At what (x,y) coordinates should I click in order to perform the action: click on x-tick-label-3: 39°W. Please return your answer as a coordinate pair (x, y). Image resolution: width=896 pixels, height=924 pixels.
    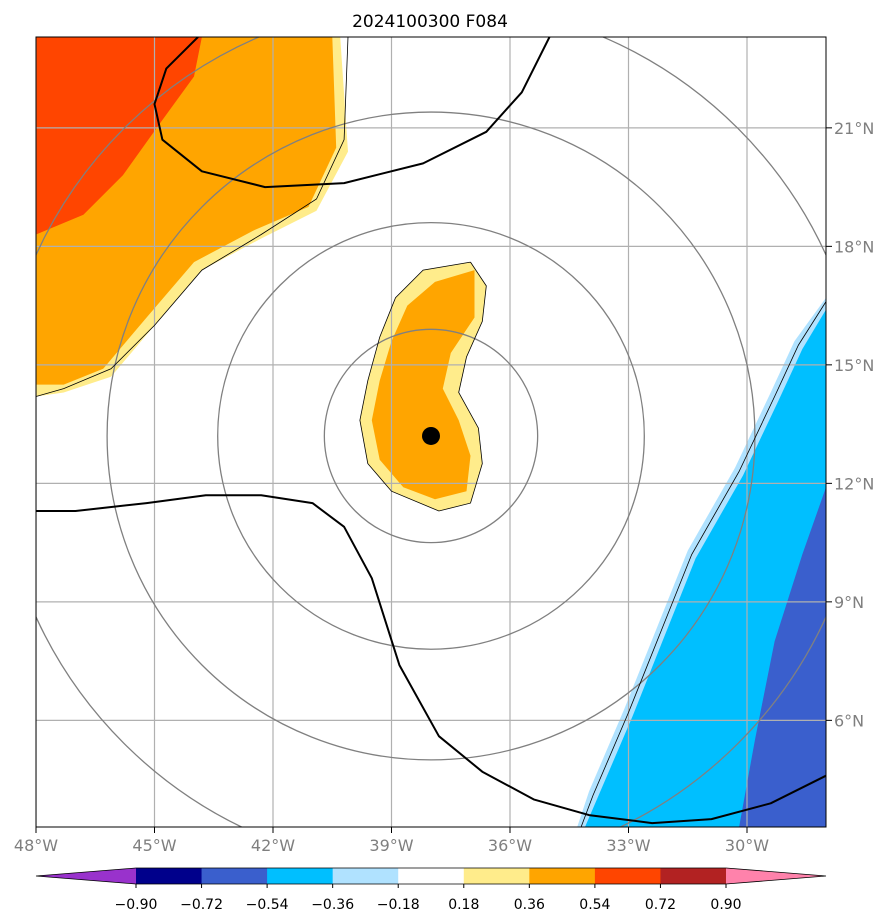
    Looking at the image, I should click on (391, 845).